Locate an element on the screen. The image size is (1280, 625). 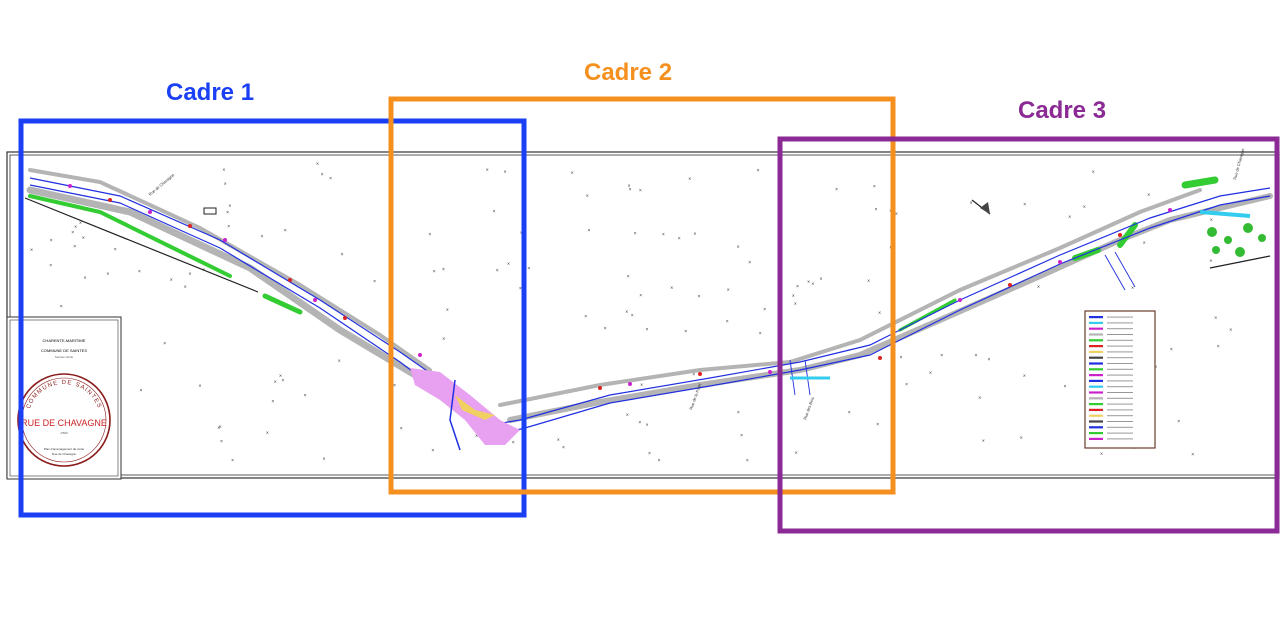
frame-label-cadre-3: Cadre 3 is located at coordinates (1062, 110).